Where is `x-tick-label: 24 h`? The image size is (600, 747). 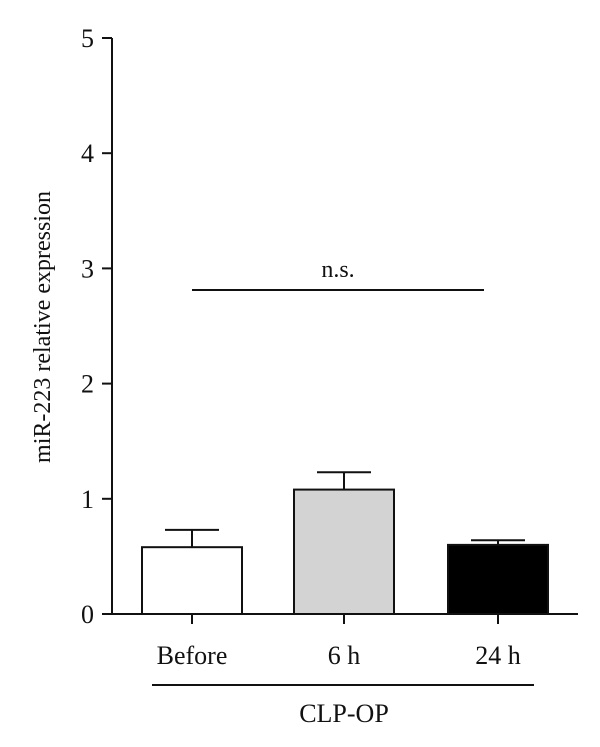 x-tick-label: 24 h is located at coordinates (498, 655).